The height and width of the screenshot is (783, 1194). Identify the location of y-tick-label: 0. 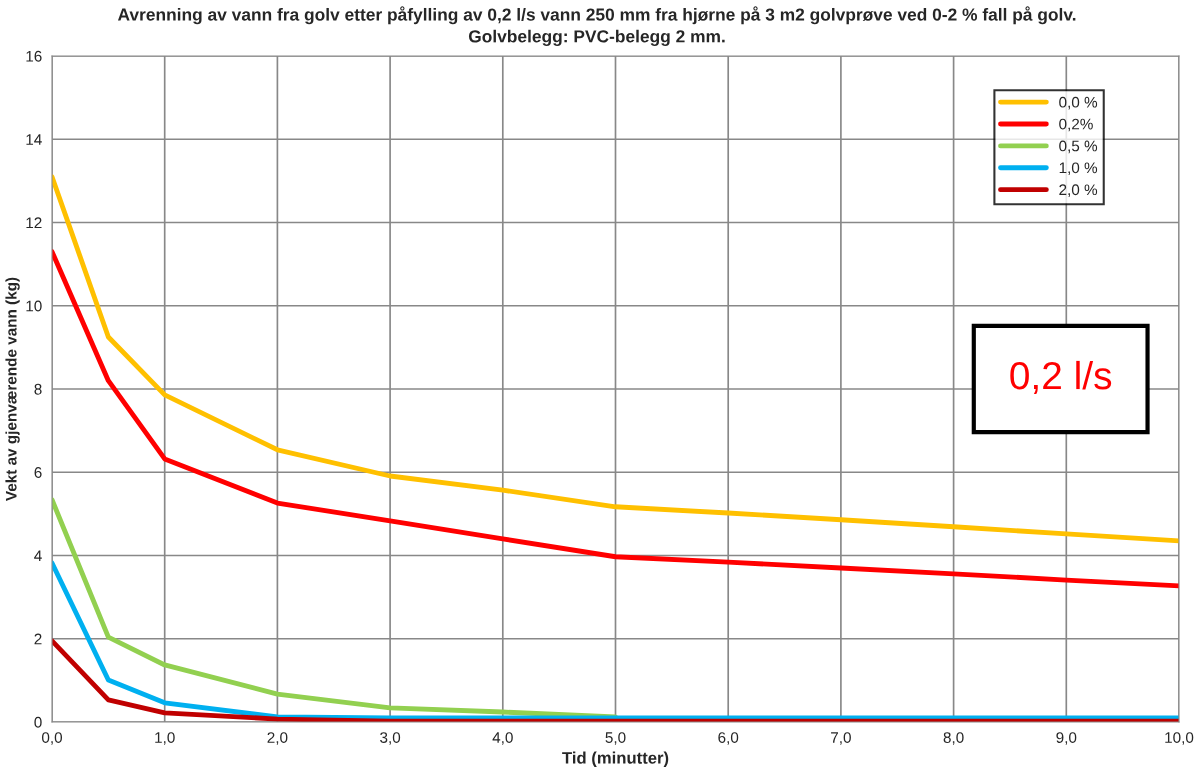
(38, 722).